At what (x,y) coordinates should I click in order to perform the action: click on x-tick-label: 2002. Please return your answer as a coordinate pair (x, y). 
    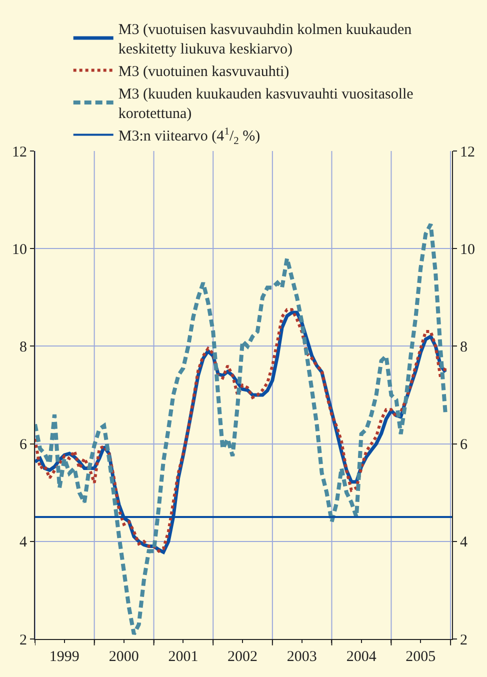
    Looking at the image, I should click on (243, 657).